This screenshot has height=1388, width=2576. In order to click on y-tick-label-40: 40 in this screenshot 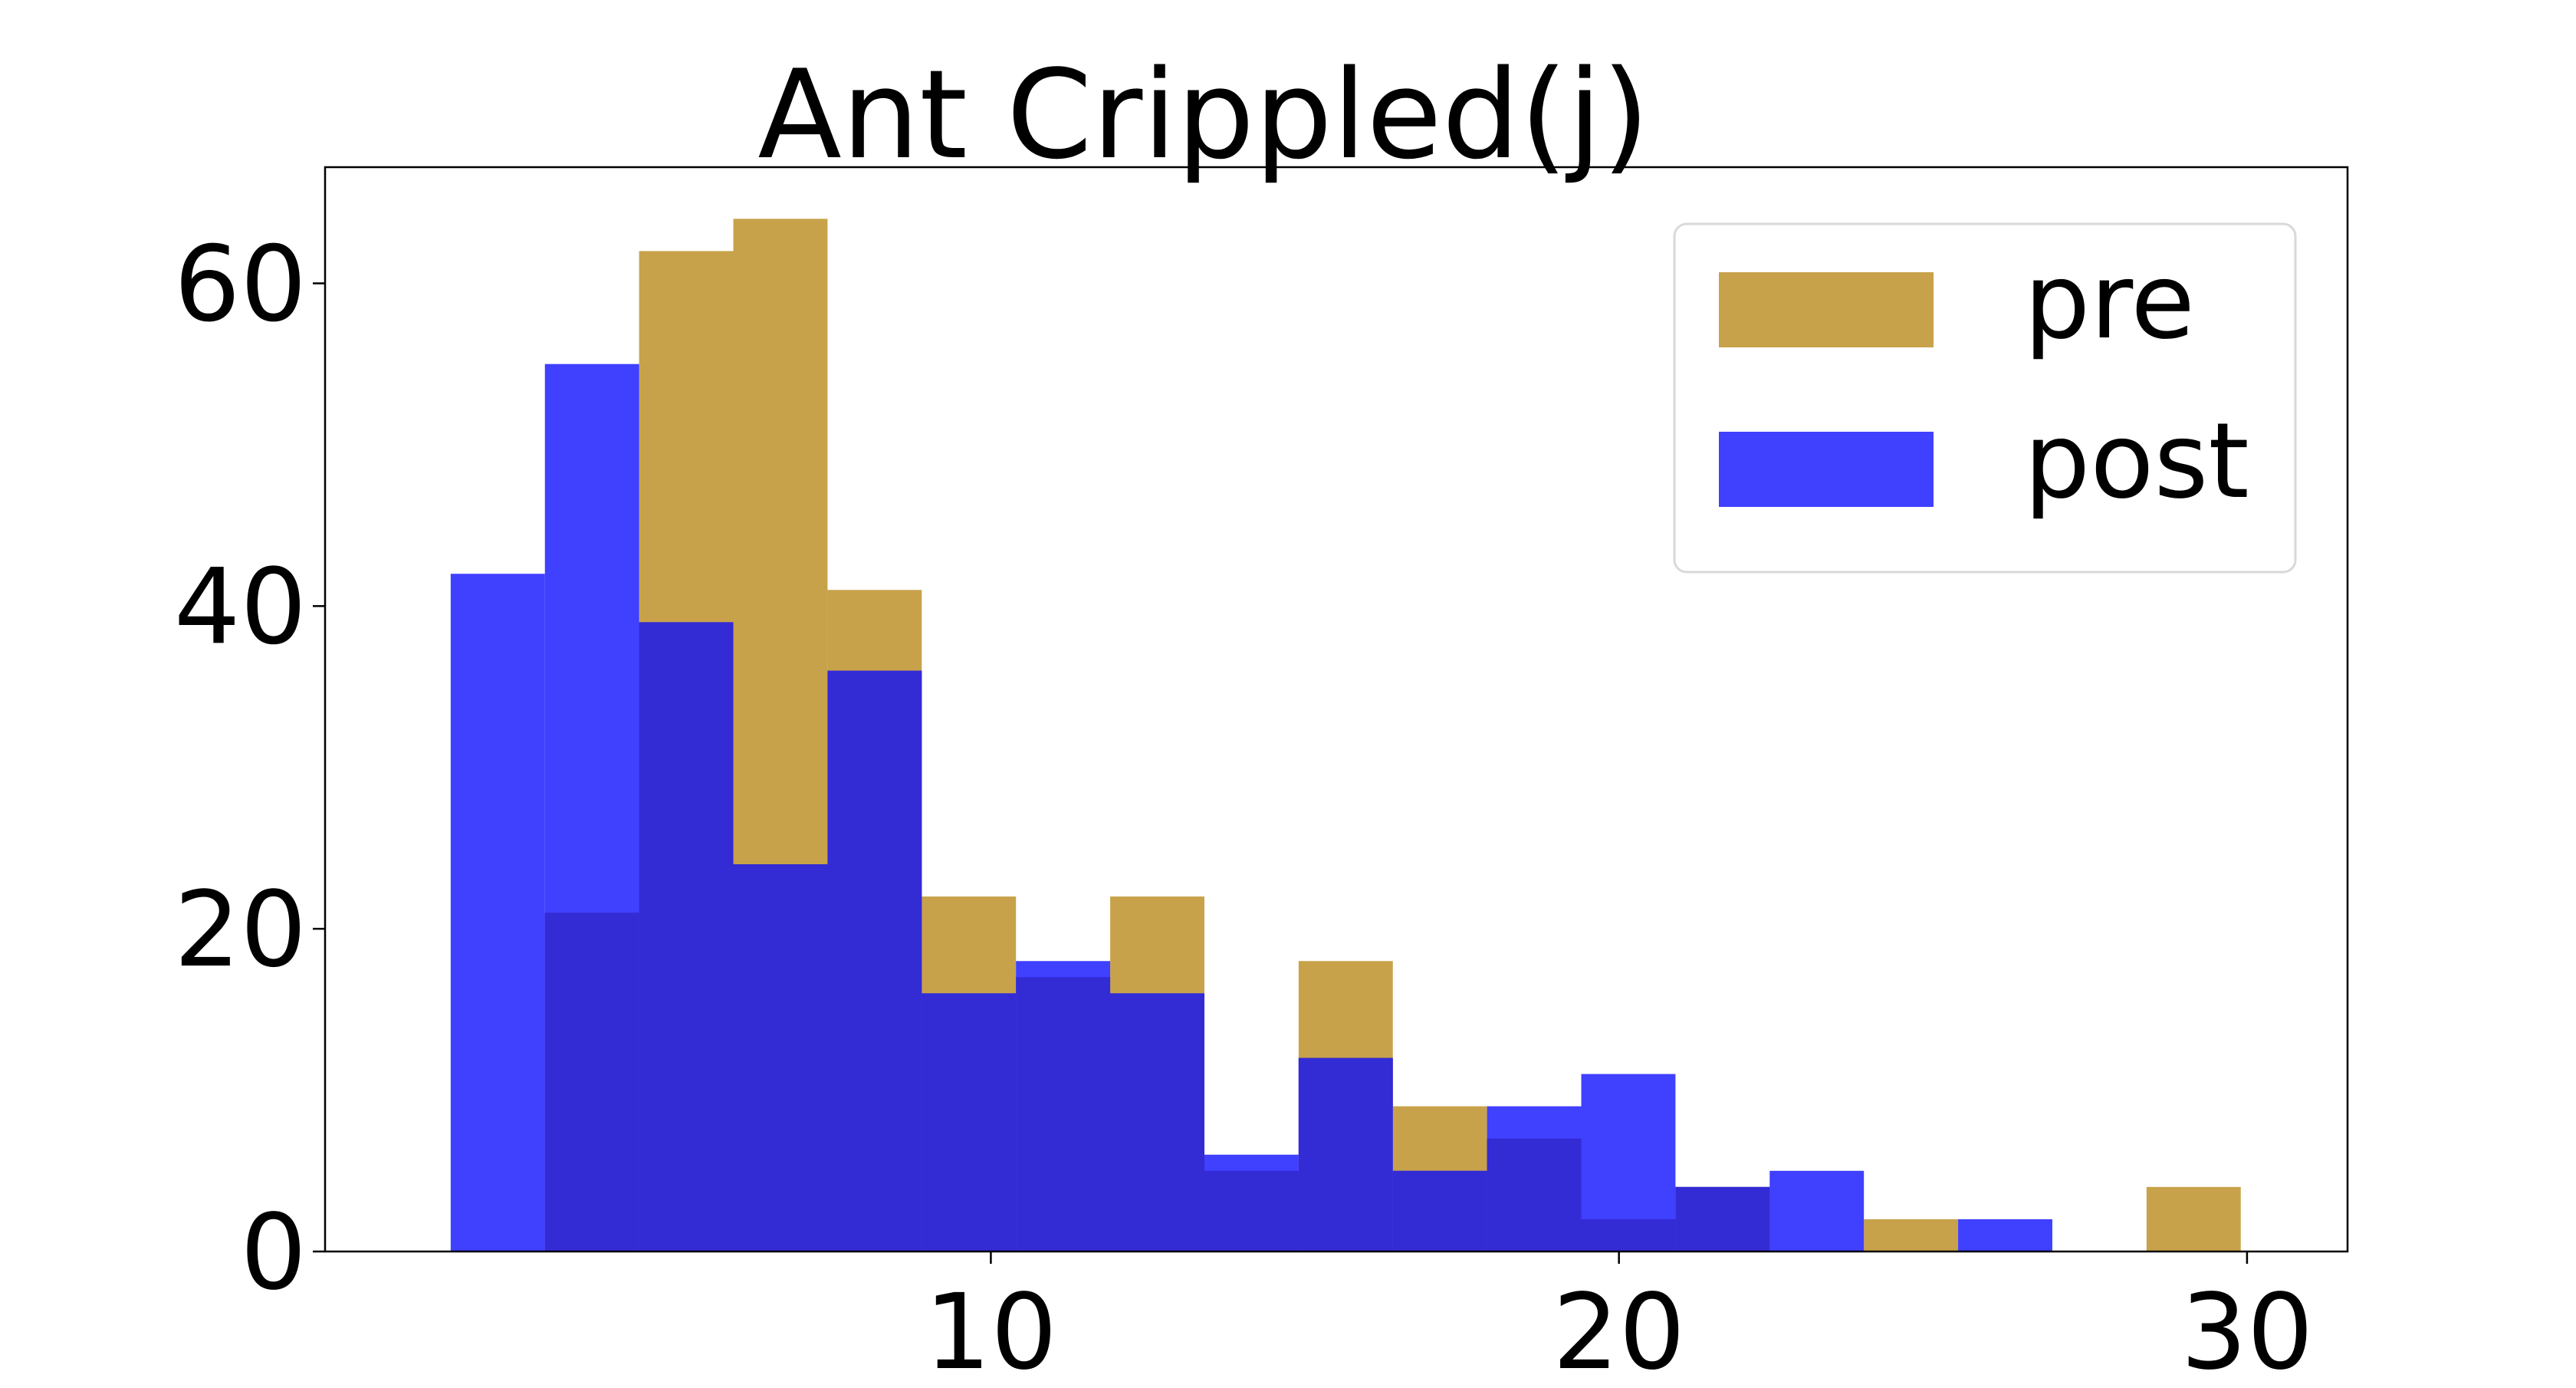, I will do `click(241, 607)`.